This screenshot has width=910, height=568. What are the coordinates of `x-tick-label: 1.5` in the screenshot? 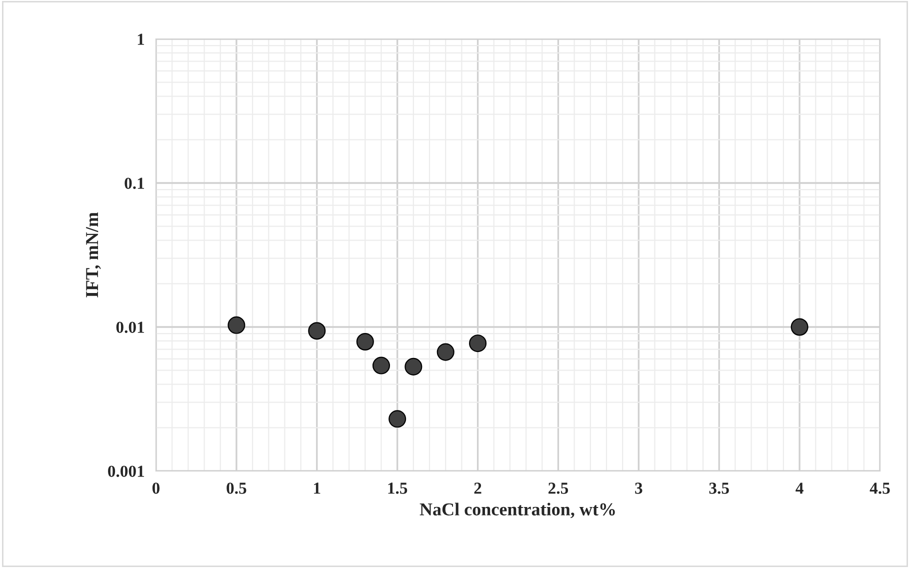 It's located at (398, 488).